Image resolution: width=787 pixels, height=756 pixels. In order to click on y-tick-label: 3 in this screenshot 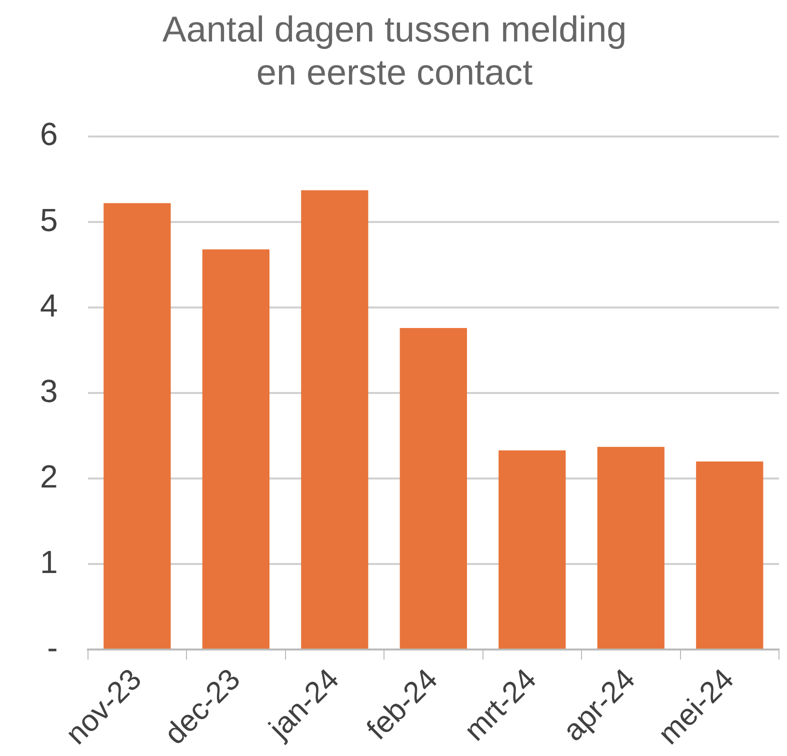, I will do `click(49, 390)`.